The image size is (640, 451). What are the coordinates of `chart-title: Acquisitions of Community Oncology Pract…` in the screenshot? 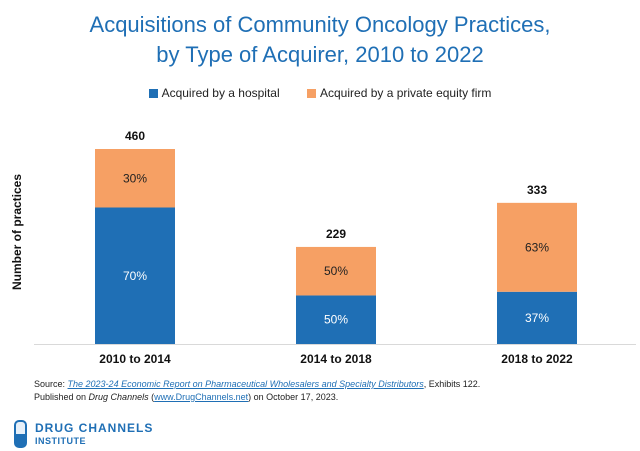 It's located at (320, 40).